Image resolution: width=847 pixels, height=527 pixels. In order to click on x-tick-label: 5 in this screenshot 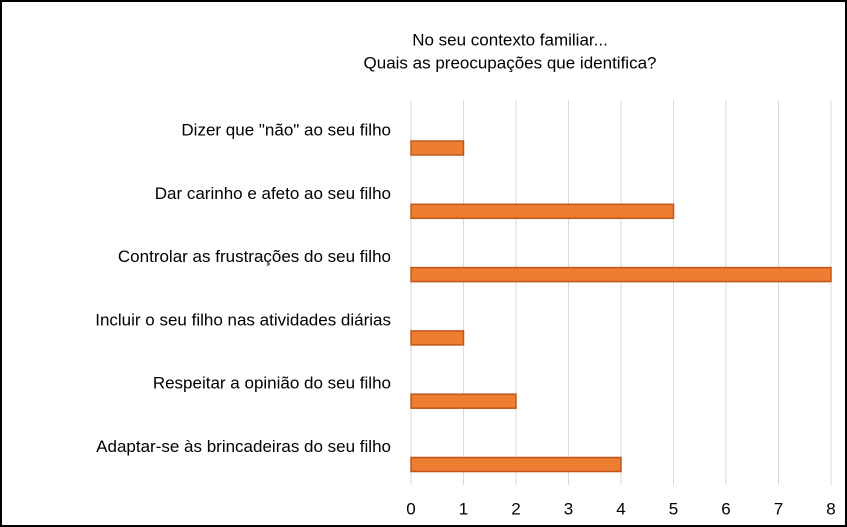, I will do `click(673, 508)`.